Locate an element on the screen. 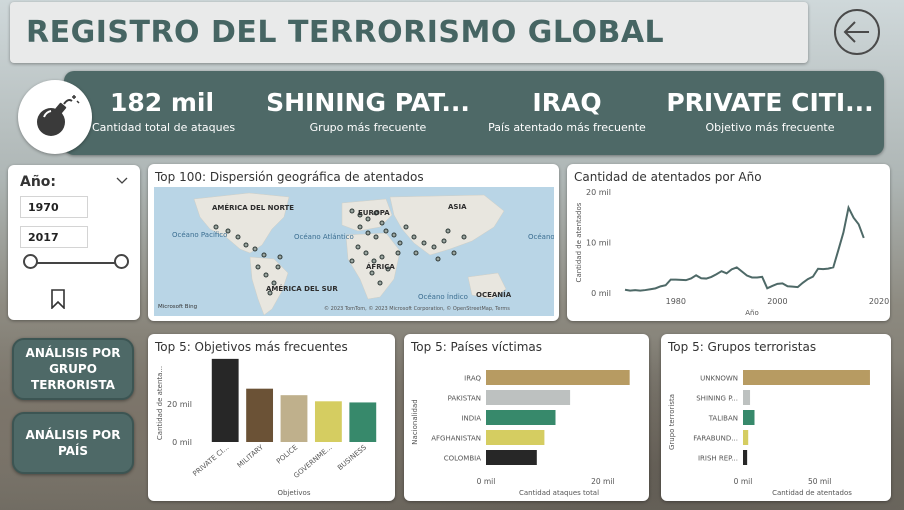 This screenshot has height=510, width=904. map-label: ASIA is located at coordinates (457, 207).